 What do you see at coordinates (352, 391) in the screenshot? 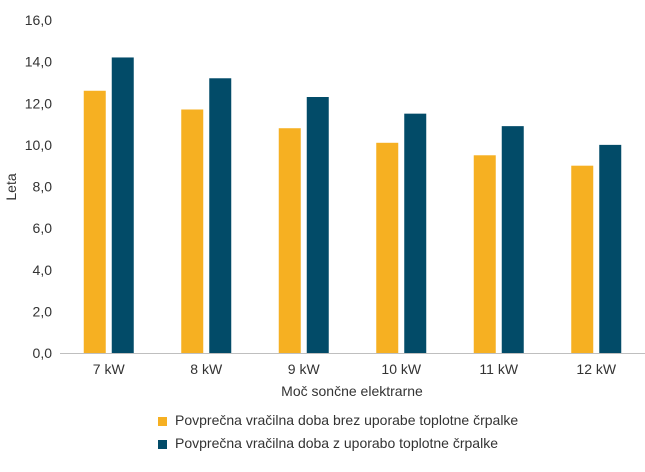
I see `x-axis-title: Moč sončne elektrarne` at bounding box center [352, 391].